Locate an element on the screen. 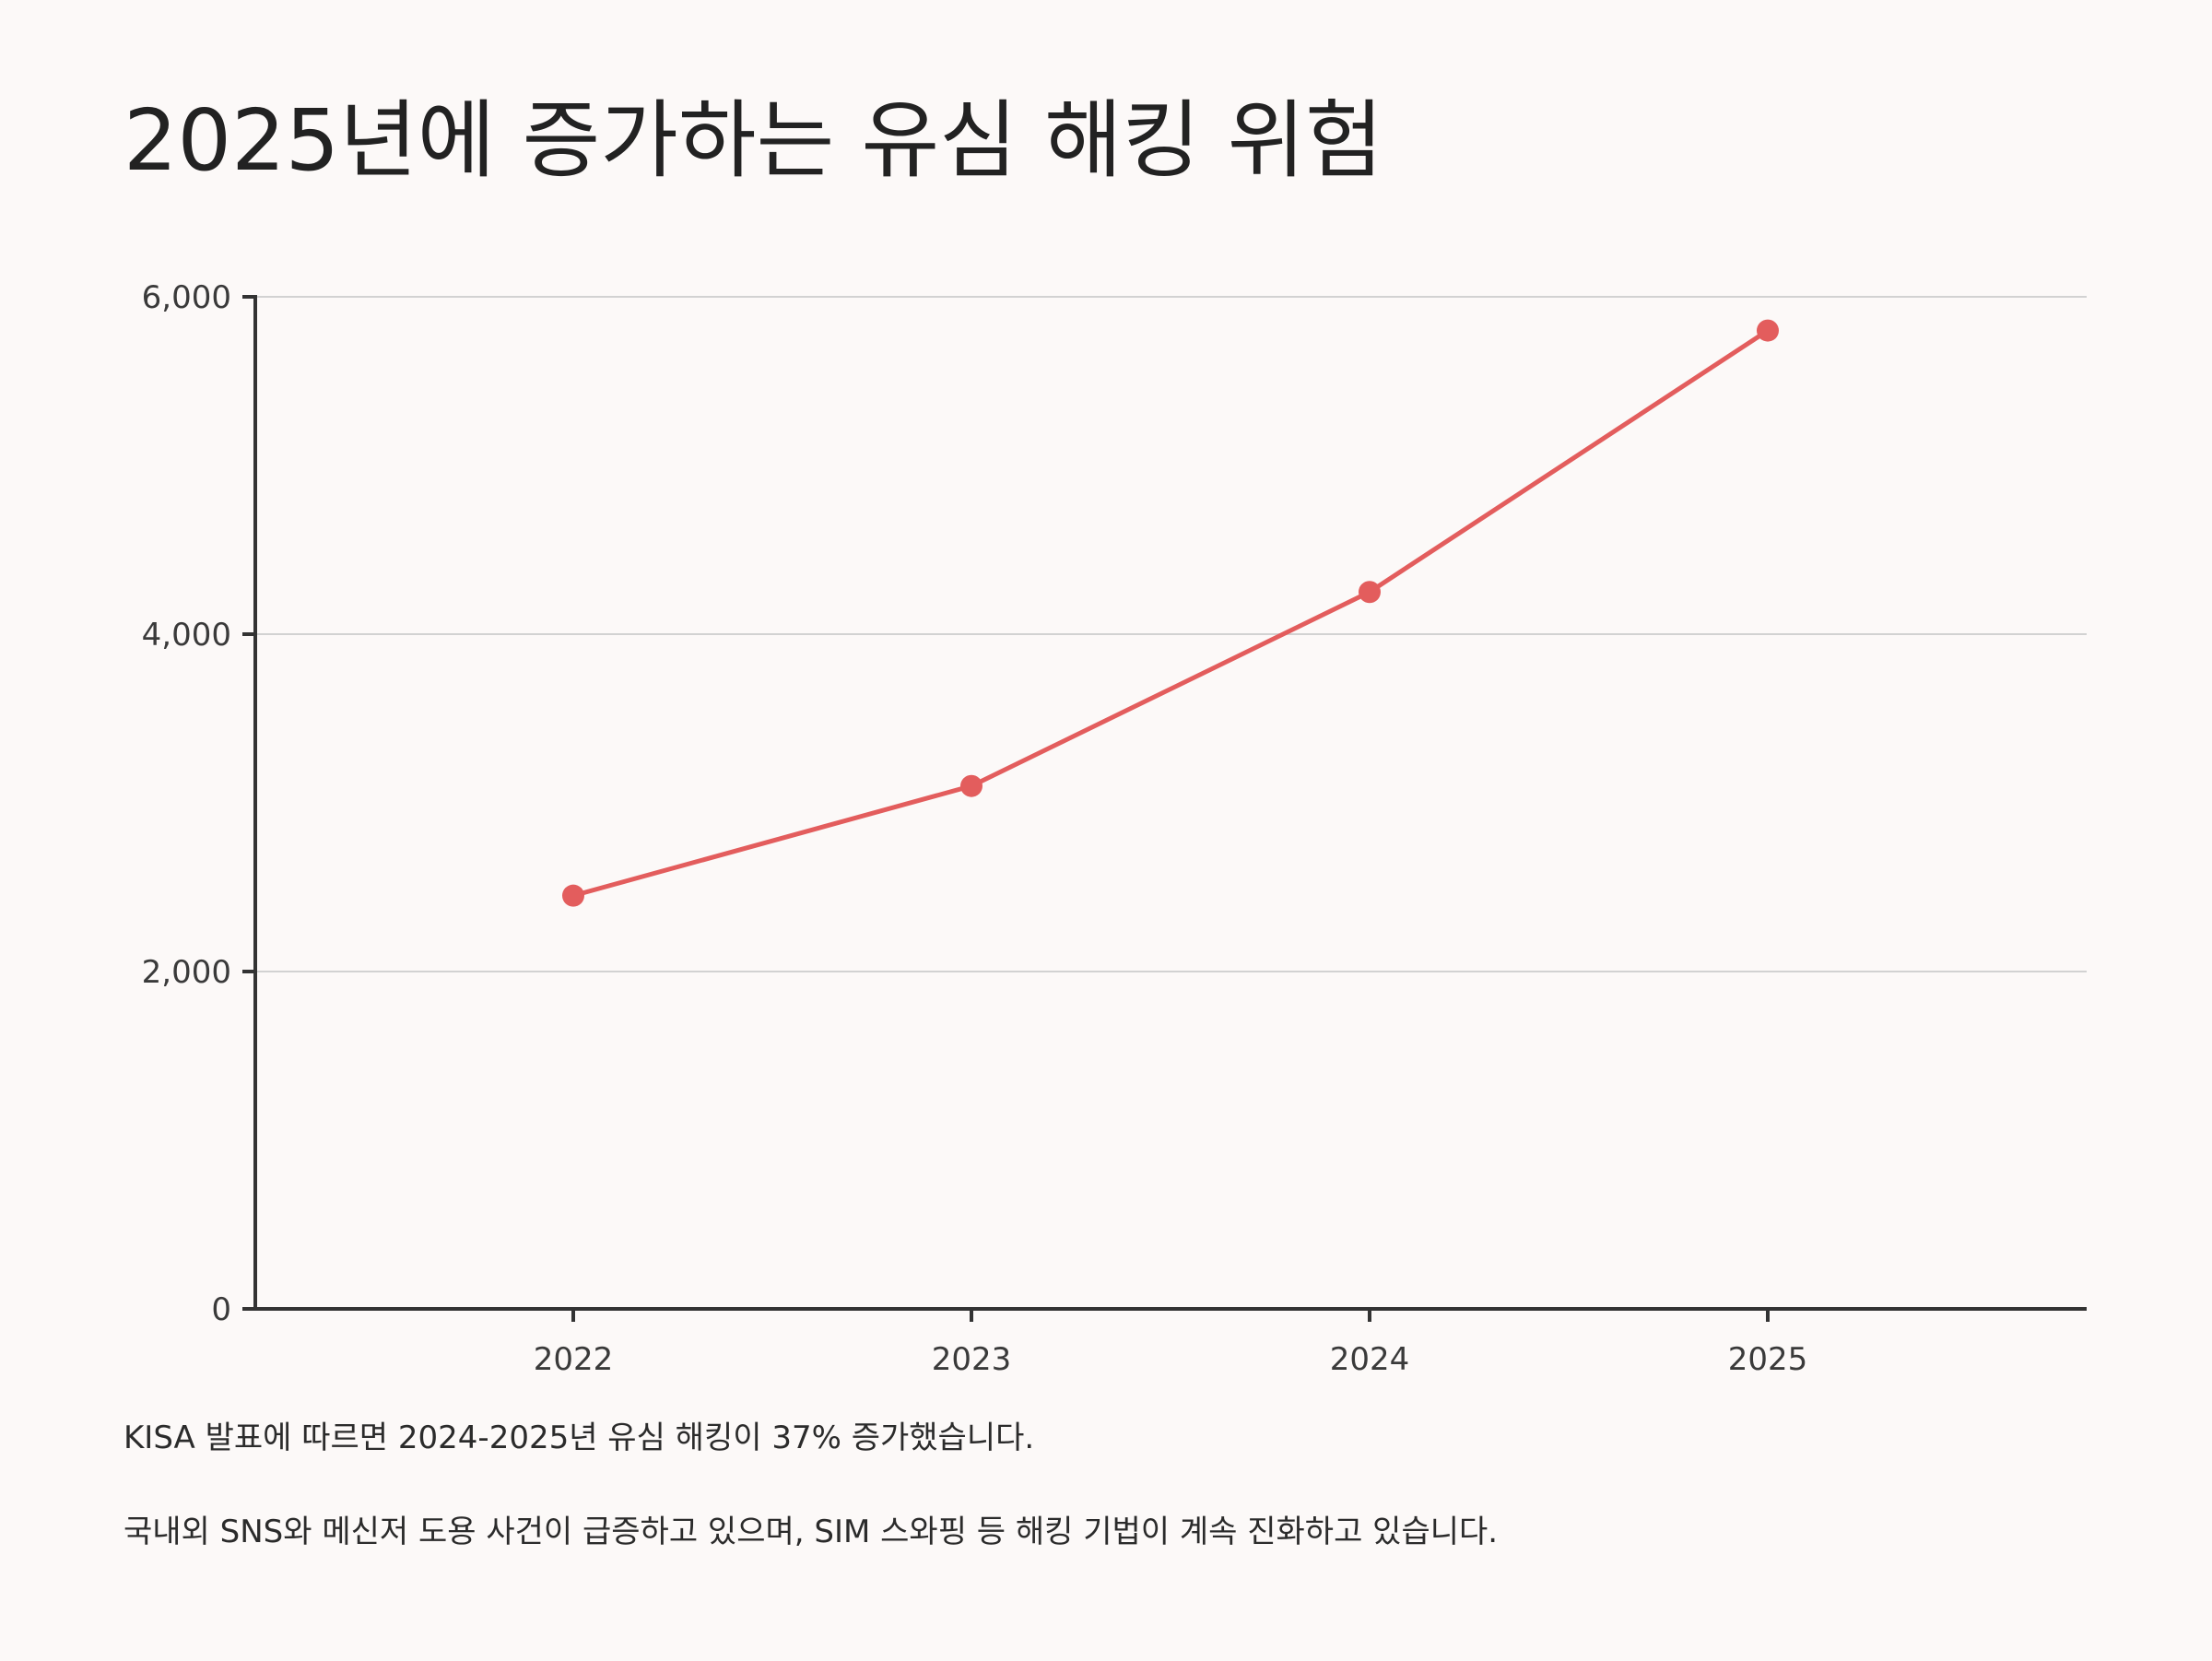  y-tick-label: 2,000 is located at coordinates (186, 972).